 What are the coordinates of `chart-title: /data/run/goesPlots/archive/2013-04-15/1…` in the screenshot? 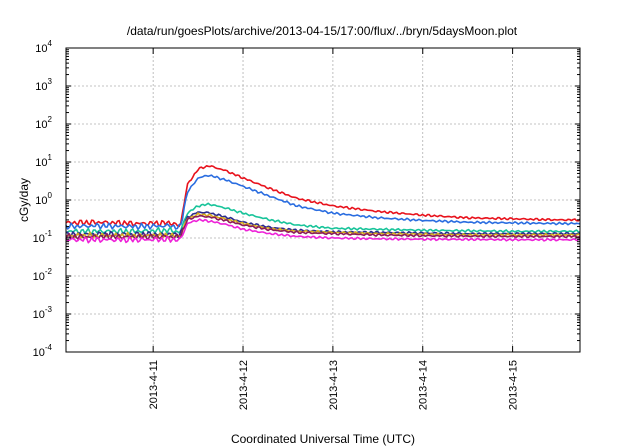 It's located at (322, 31).